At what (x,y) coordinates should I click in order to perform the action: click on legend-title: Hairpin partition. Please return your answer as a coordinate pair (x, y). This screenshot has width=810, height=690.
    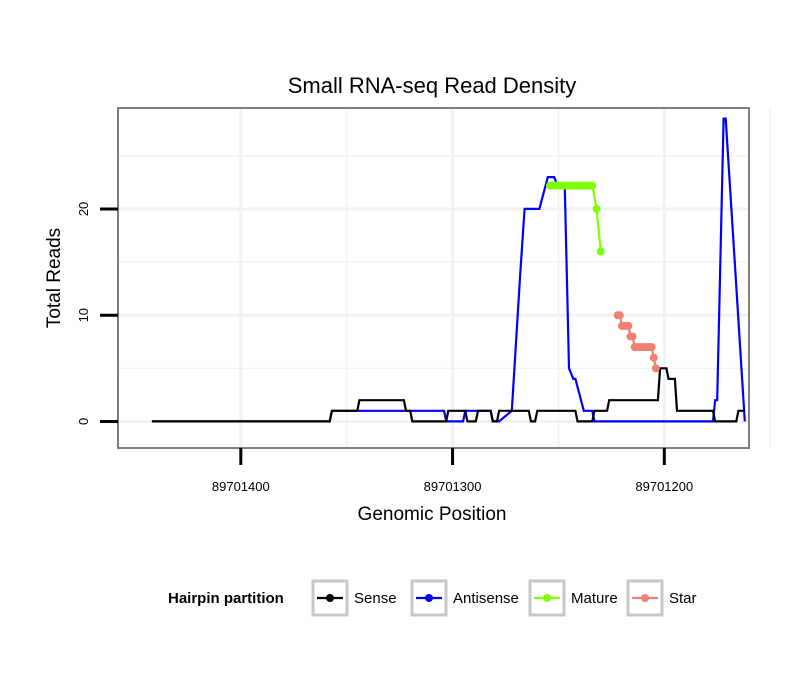
    Looking at the image, I should click on (226, 598).